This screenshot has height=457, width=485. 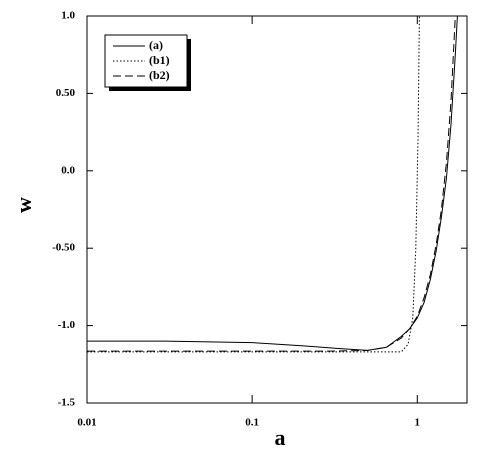 I want to click on legend-label: (b2), so click(x=159, y=75).